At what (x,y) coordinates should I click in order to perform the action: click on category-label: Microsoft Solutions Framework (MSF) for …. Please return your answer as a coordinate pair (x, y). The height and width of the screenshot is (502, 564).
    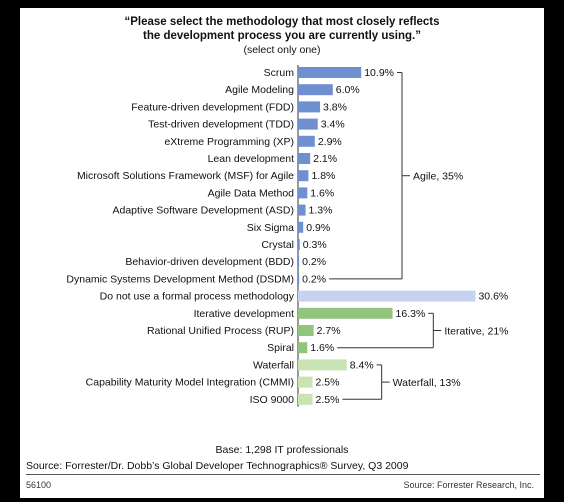
    Looking at the image, I should click on (185, 176).